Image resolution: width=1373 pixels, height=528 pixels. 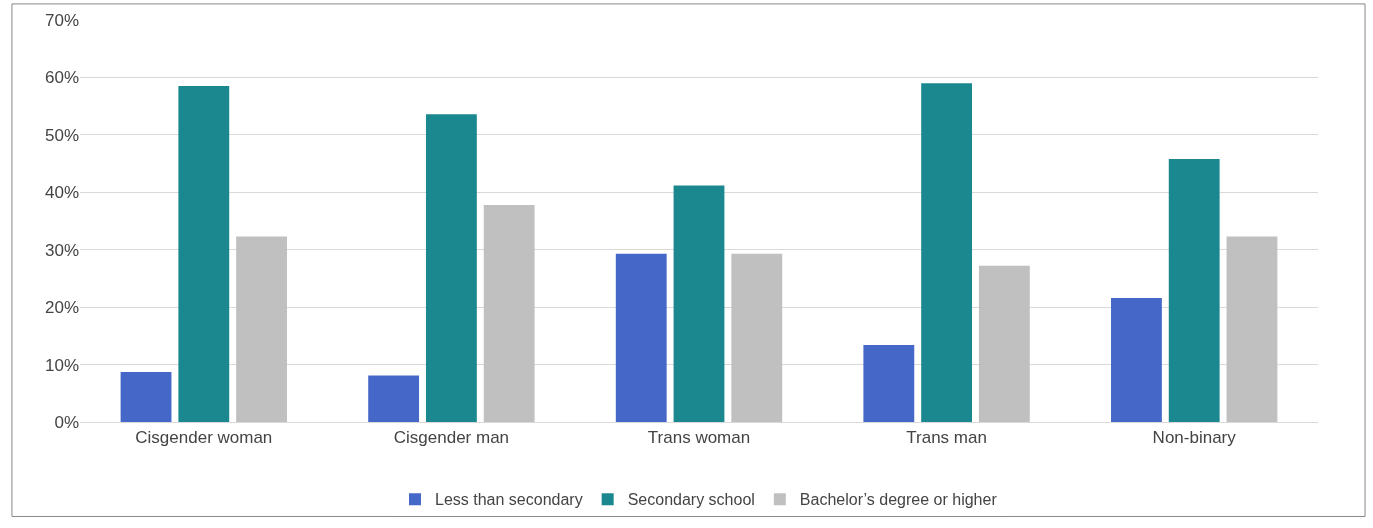 I want to click on y-tick-label: 0%, so click(x=66, y=422).